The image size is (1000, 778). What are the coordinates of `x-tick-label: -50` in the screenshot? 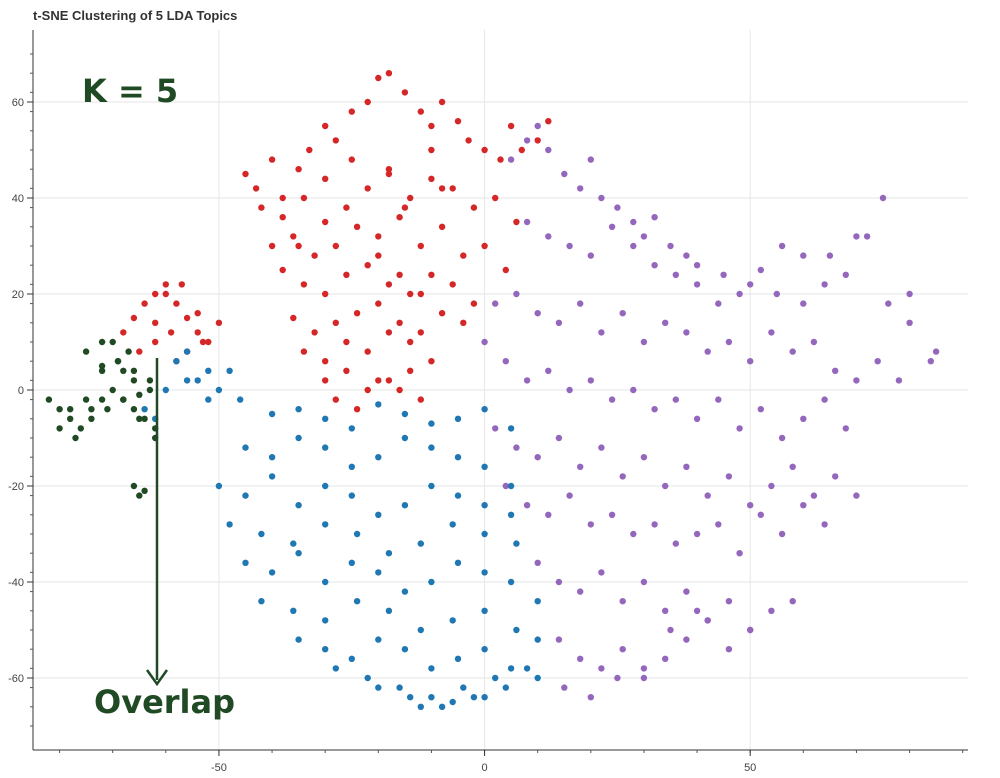 It's located at (219, 768).